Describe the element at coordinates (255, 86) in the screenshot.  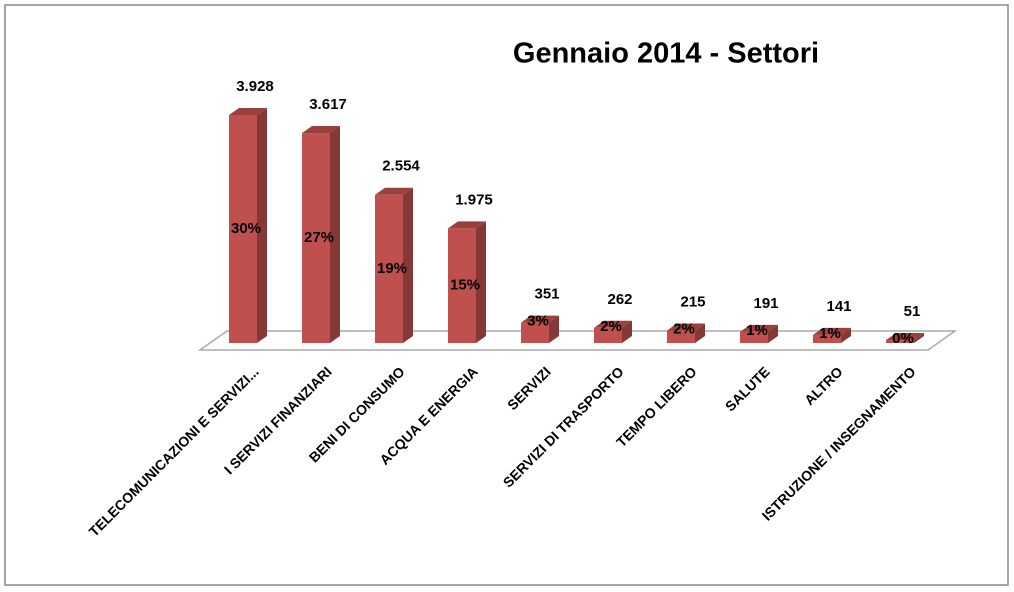
I see `value-label: 3.928` at that location.